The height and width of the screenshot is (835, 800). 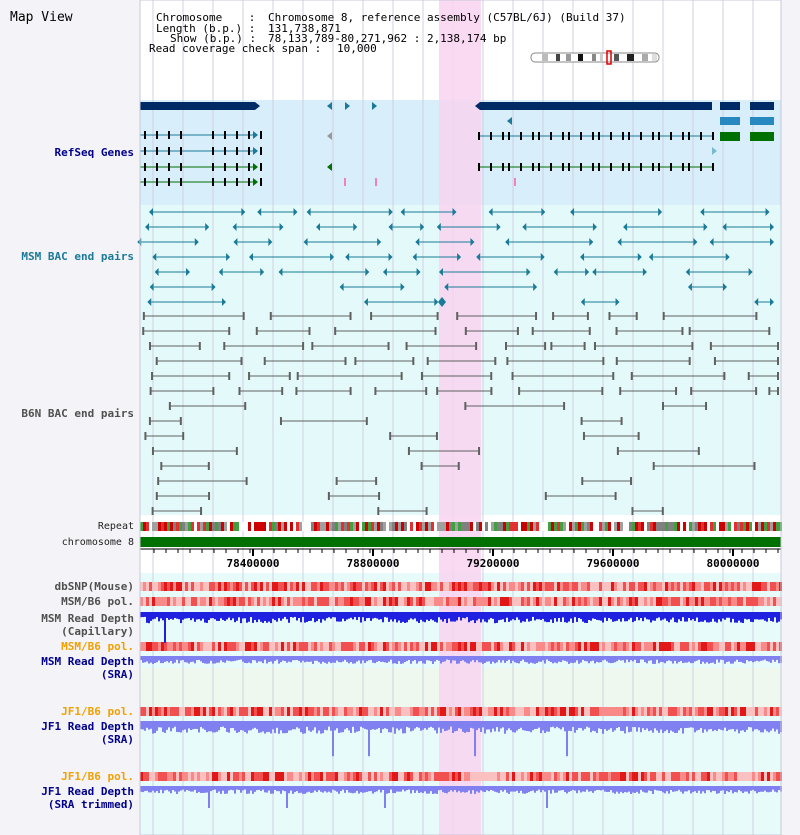 What do you see at coordinates (97, 776) in the screenshot?
I see `track-label-jf1-b6-pol-2: JF1/B6 pol.` at bounding box center [97, 776].